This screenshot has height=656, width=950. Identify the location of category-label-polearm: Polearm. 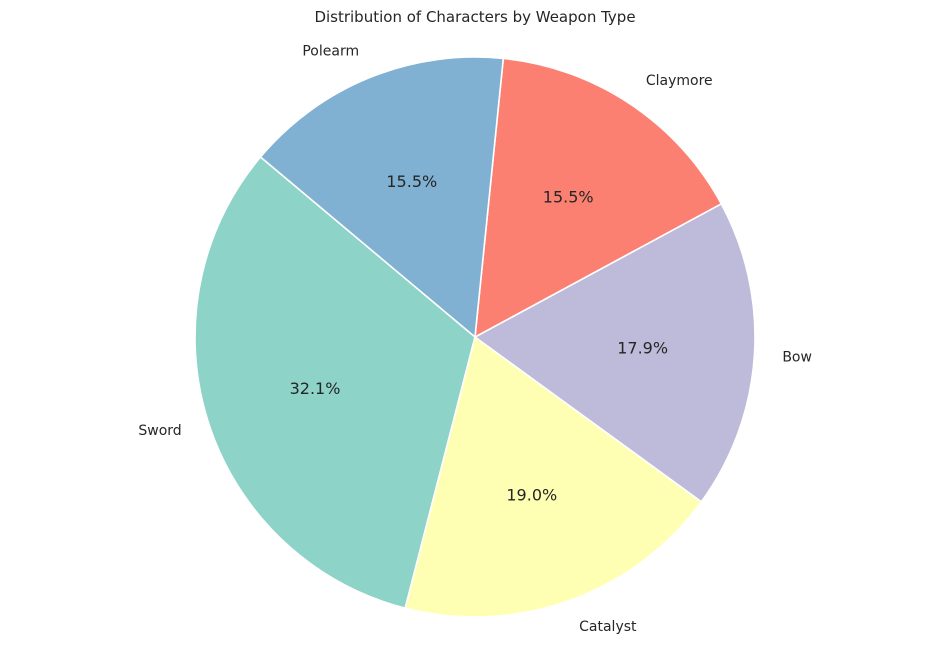
(330, 52).